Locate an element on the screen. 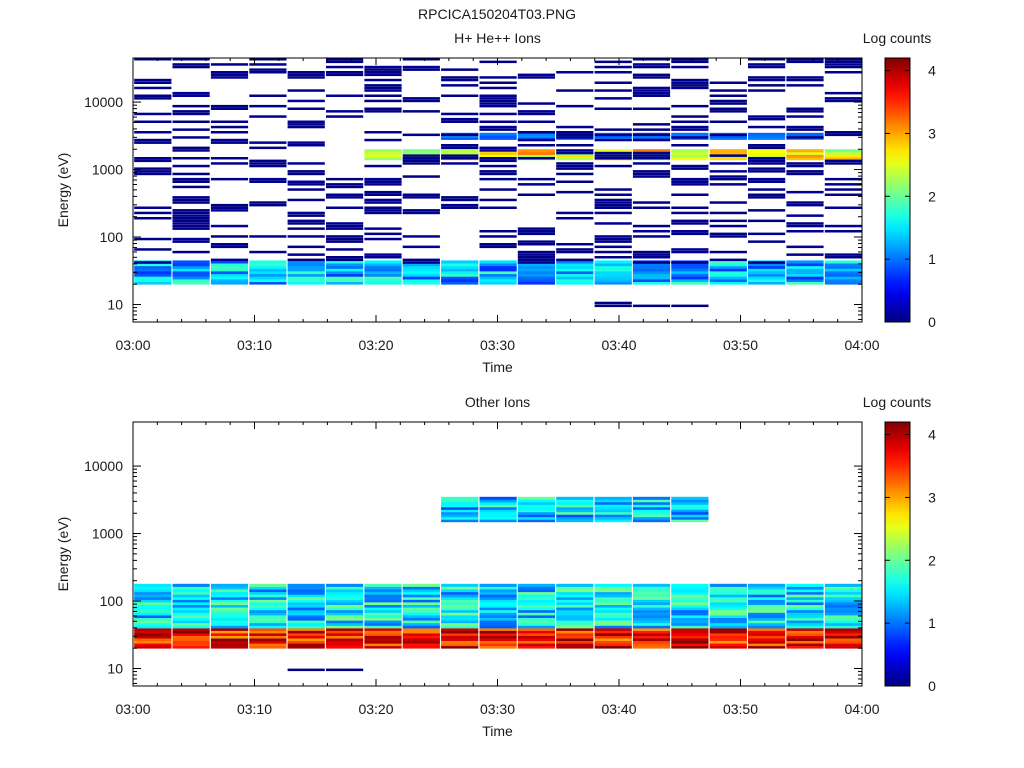  x-tick-label: 03:50 is located at coordinates (740, 345).